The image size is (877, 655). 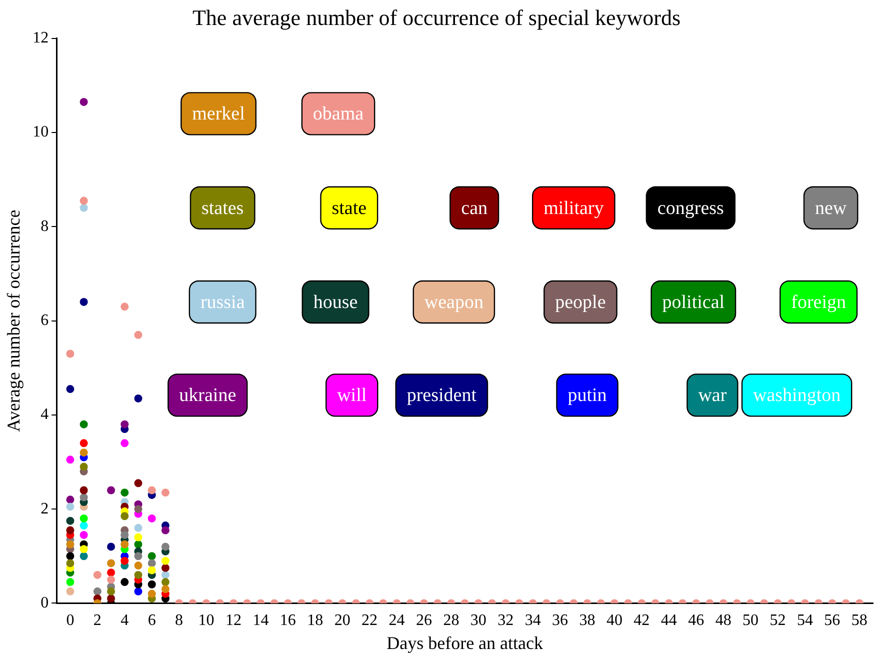 I want to click on text: war, so click(x=713, y=395).